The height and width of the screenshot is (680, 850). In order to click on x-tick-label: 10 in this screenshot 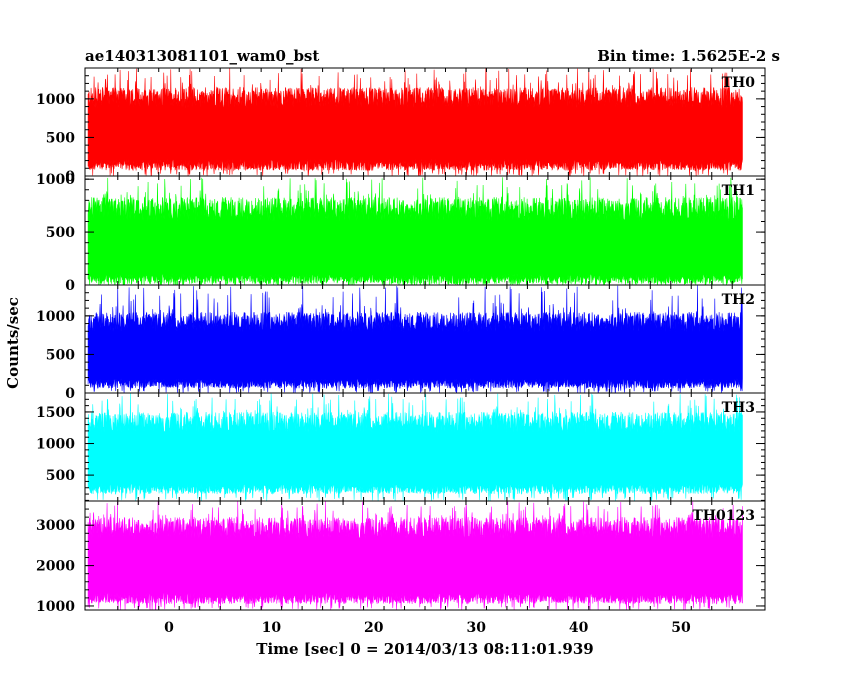, I will do `click(272, 628)`.